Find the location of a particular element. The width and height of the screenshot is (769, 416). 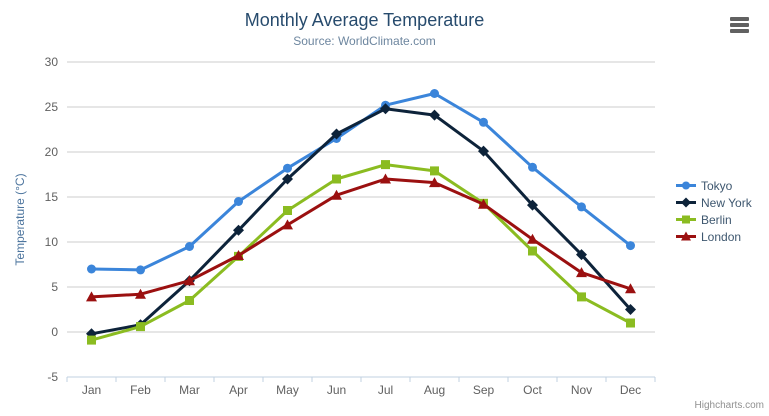

y-axis-tick-label: 0 is located at coordinates (54, 332).